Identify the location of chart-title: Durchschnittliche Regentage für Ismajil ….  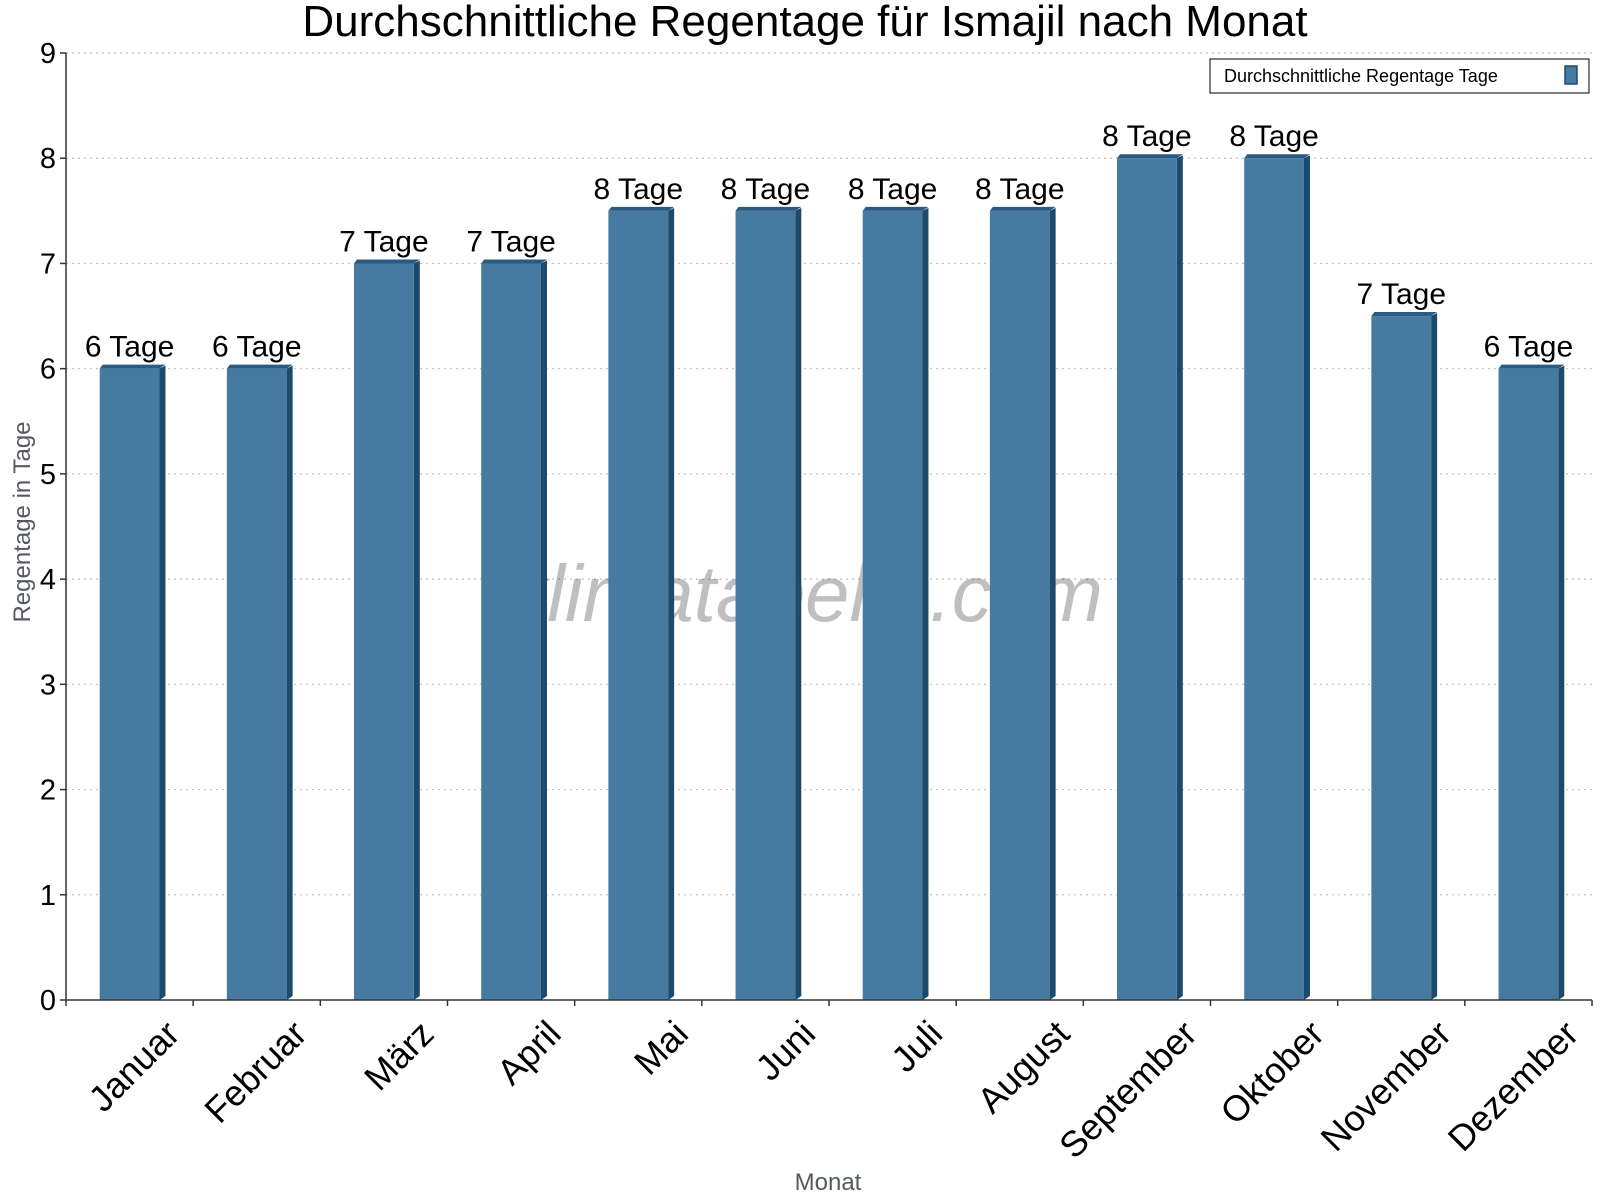
(804, 23).